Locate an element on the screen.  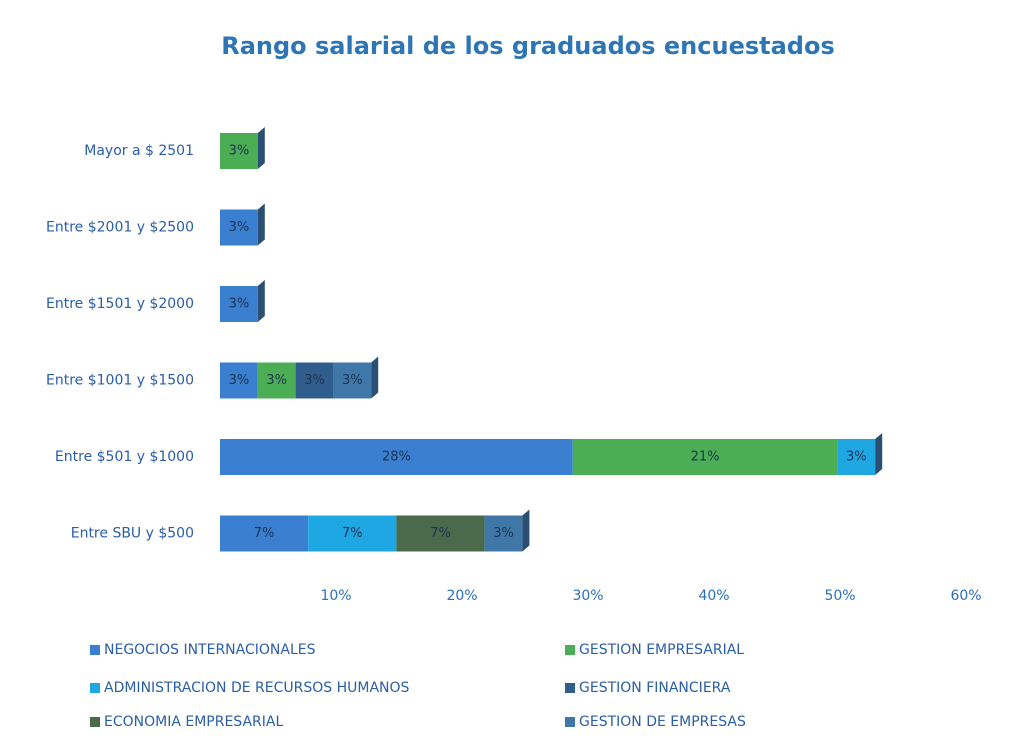
value-label: 28% is located at coordinates (396, 457).